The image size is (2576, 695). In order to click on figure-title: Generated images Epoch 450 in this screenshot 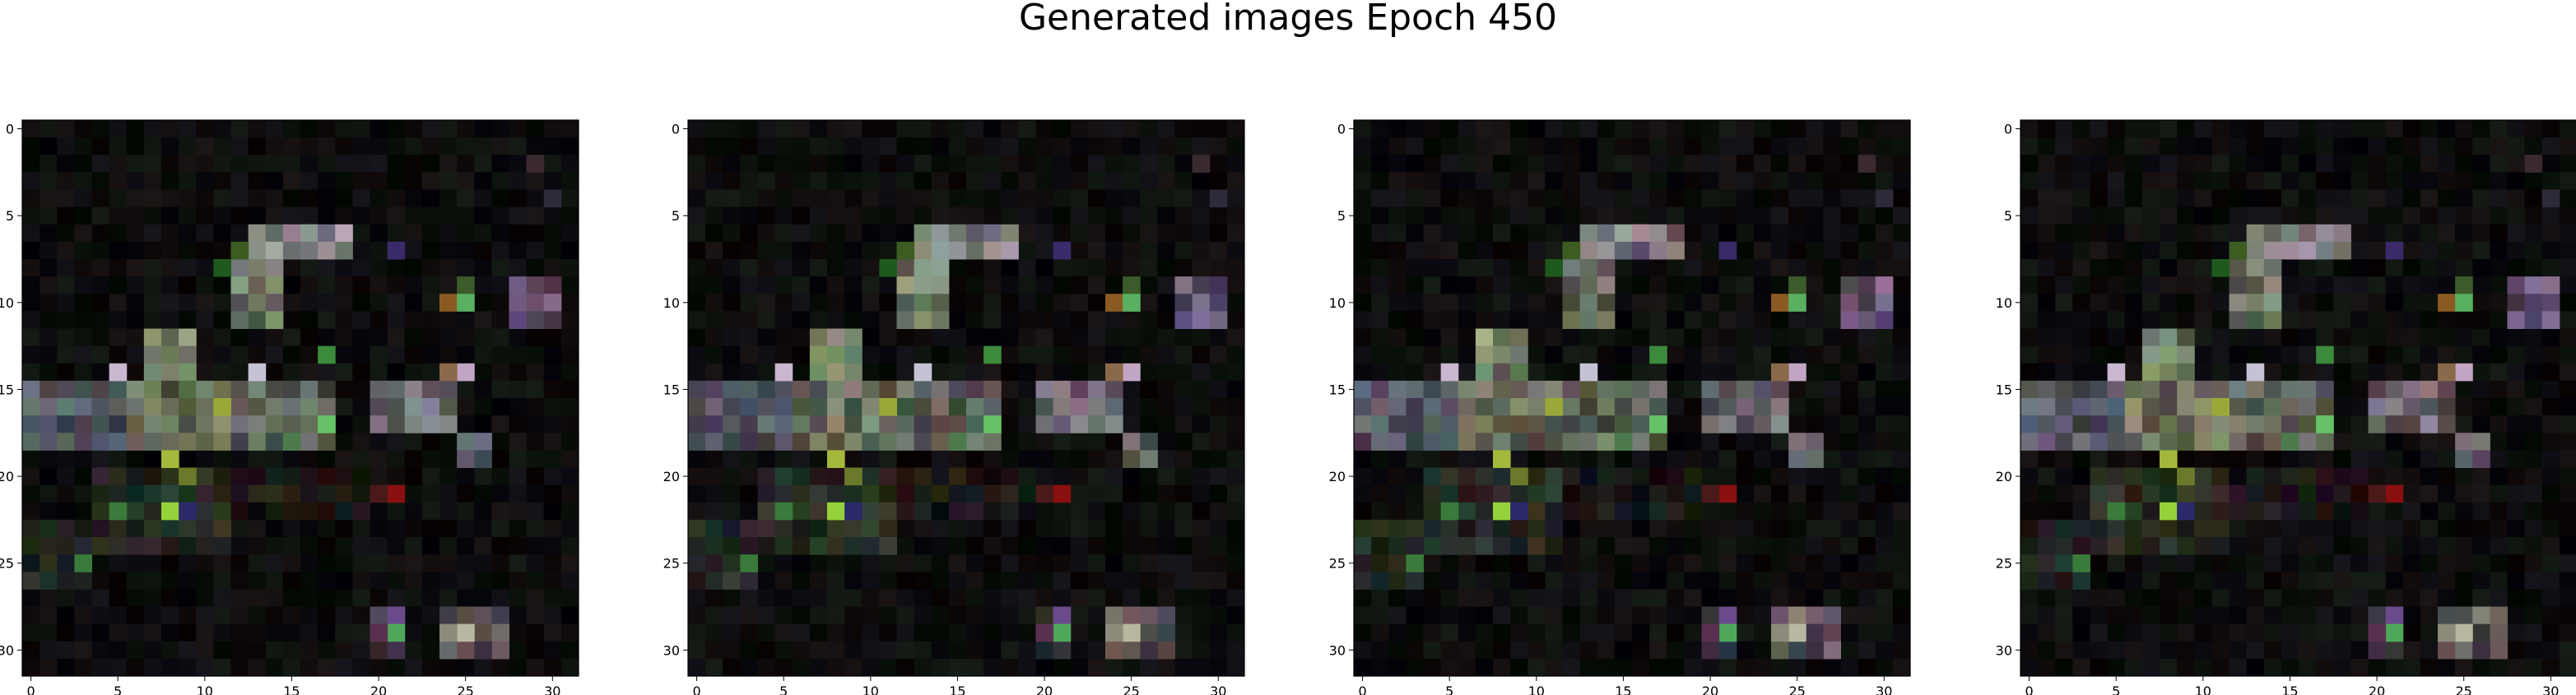, I will do `click(1288, 19)`.